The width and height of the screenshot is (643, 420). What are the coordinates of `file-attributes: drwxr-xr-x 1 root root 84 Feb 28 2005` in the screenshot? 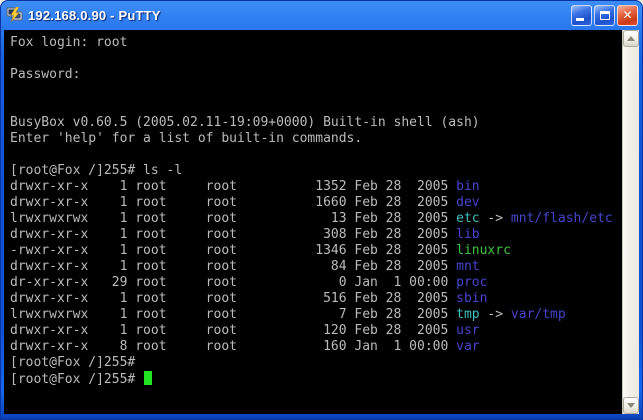 It's located at (233, 266).